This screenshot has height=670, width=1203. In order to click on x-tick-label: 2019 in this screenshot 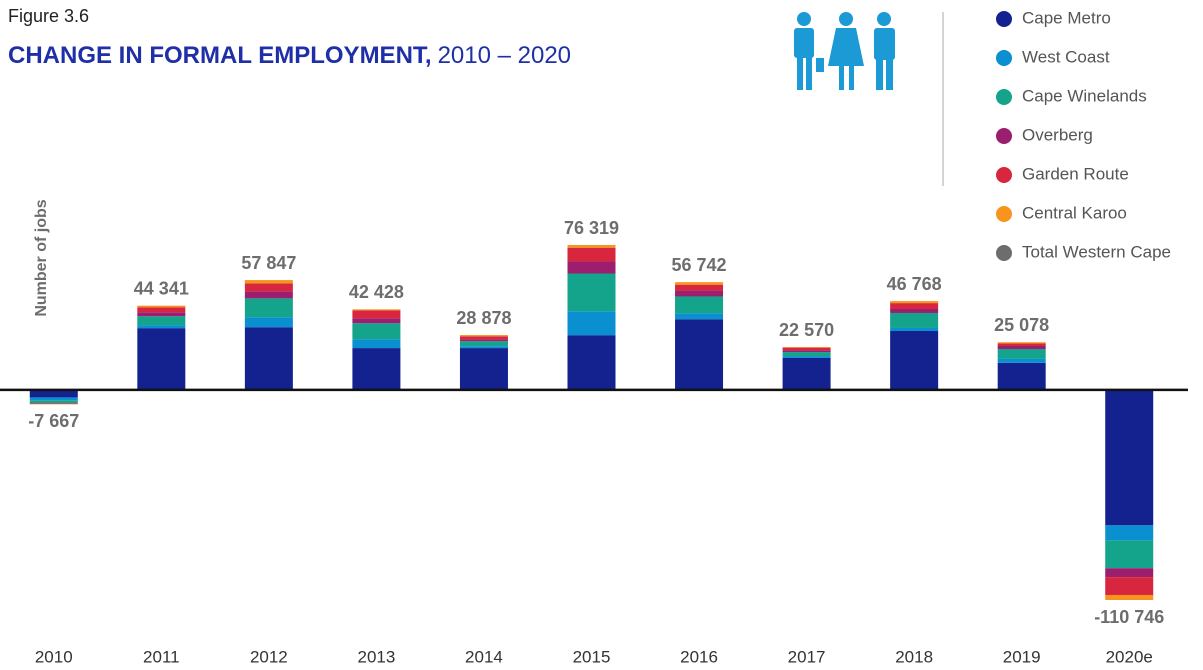, I will do `click(1022, 656)`.